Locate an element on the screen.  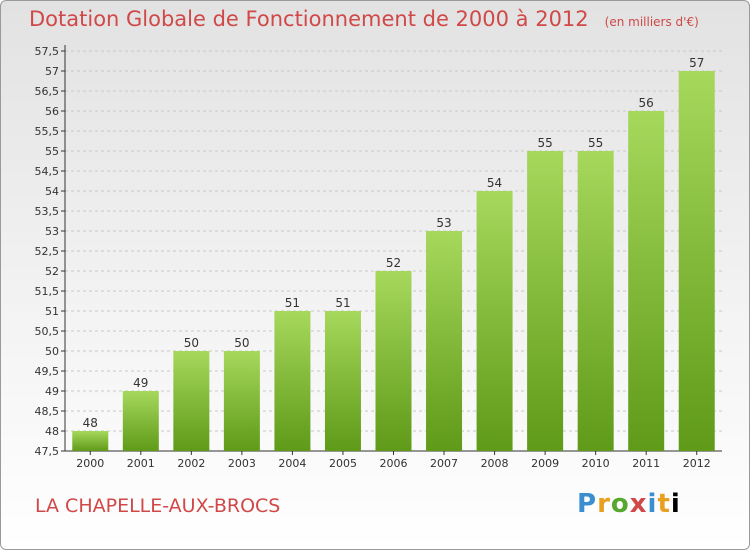
y-tick-label: 48 is located at coordinates (52, 431).